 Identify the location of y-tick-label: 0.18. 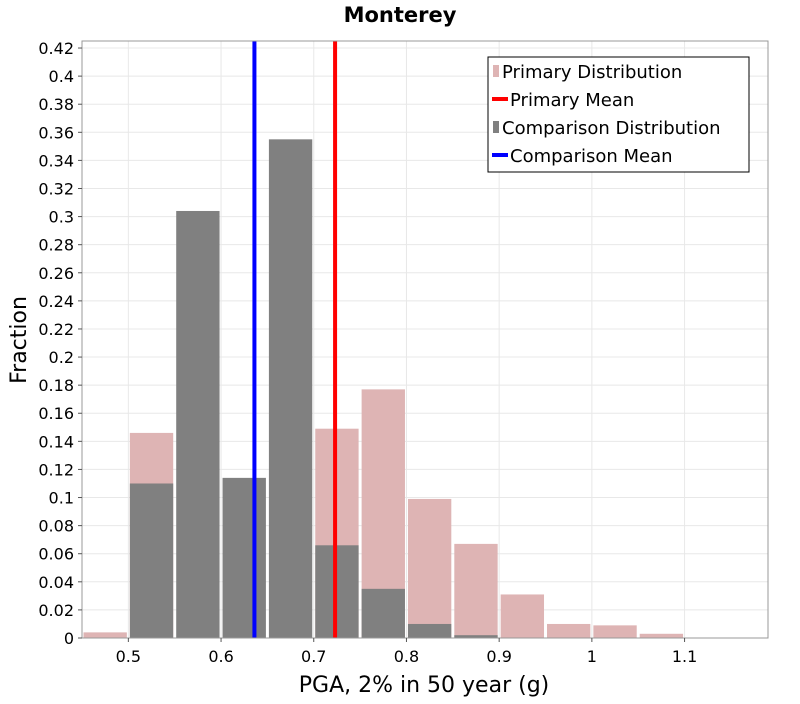
(56, 385).